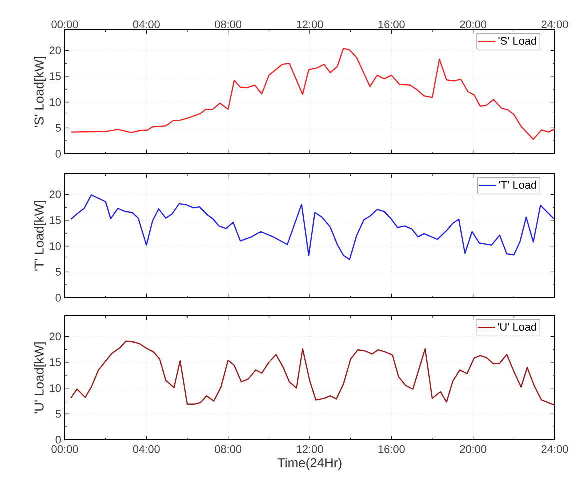 The width and height of the screenshot is (574, 479). Describe the element at coordinates (391, 450) in the screenshot. I see `x-tick-label: 16:00` at that location.